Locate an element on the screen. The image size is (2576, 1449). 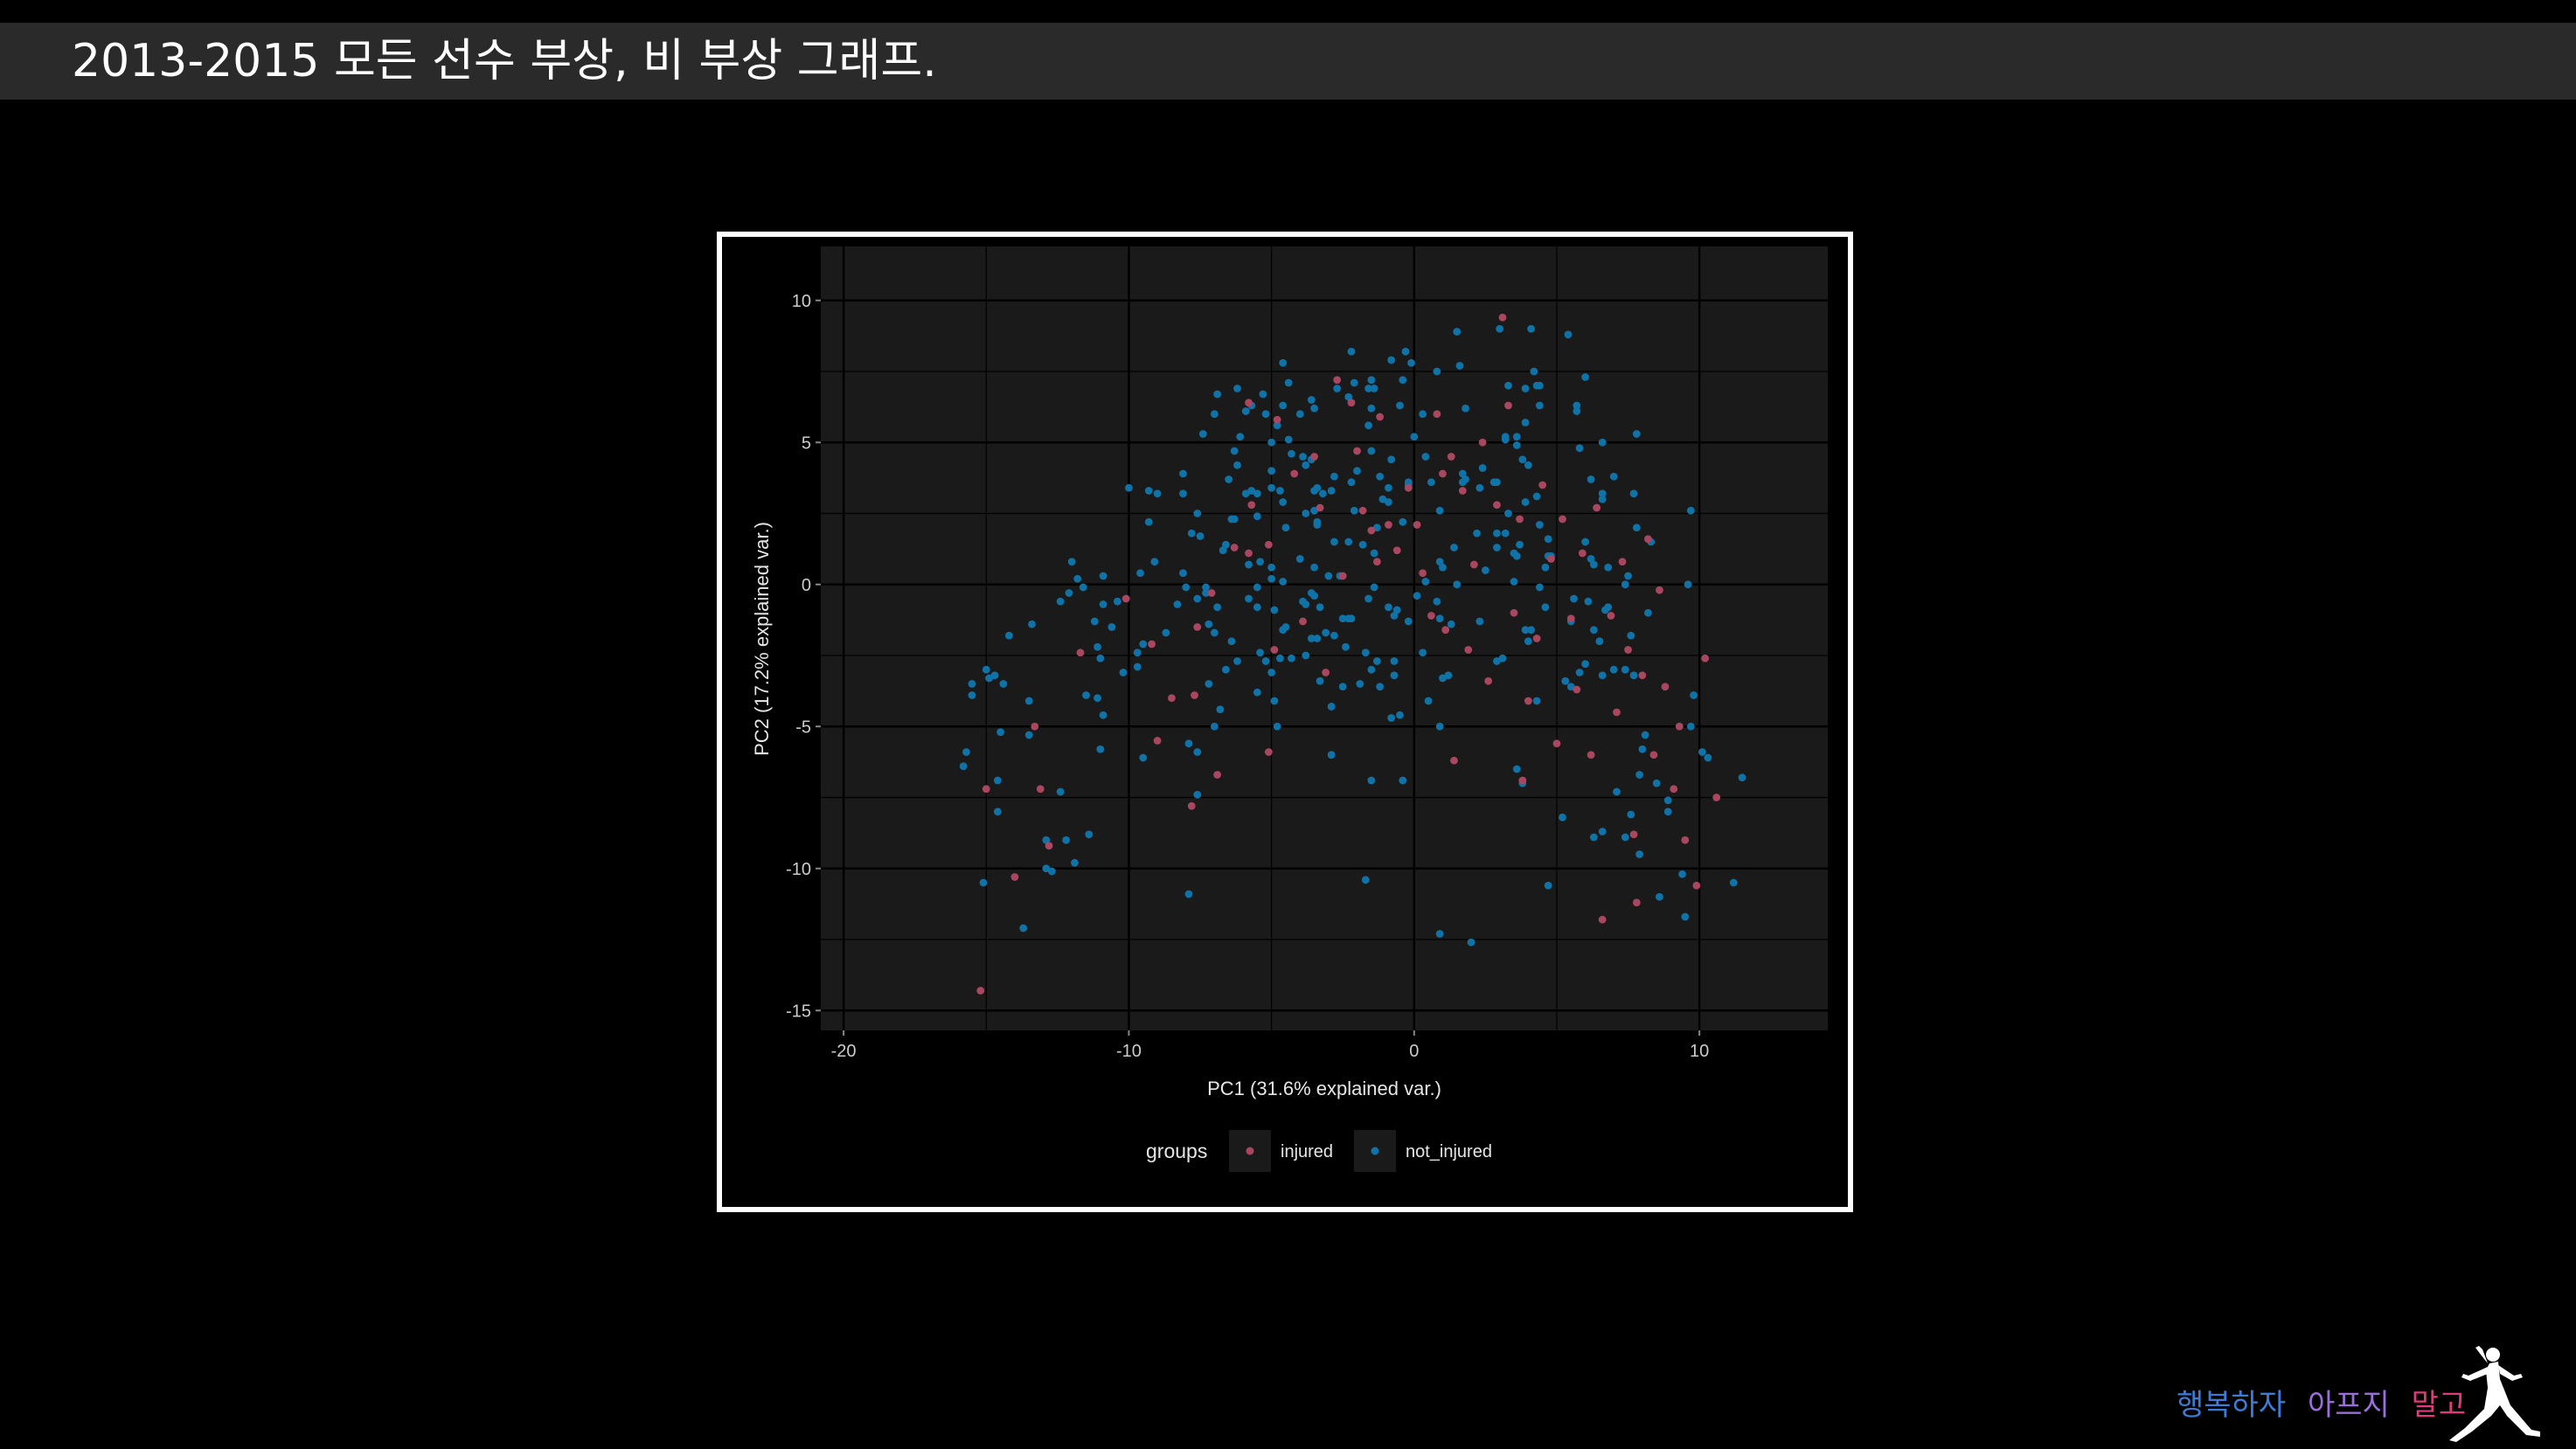
slide-title: 2013-2015 모든 선수 부상, 비 부상 그래프. is located at coordinates (505, 61).